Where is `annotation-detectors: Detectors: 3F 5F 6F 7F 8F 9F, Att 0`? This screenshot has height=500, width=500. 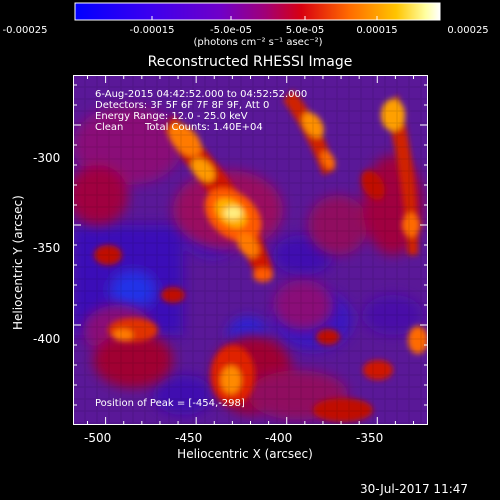
annotation-detectors: Detectors: 3F 5F 6F 7F 8F 9F, Att 0 is located at coordinates (182, 105).